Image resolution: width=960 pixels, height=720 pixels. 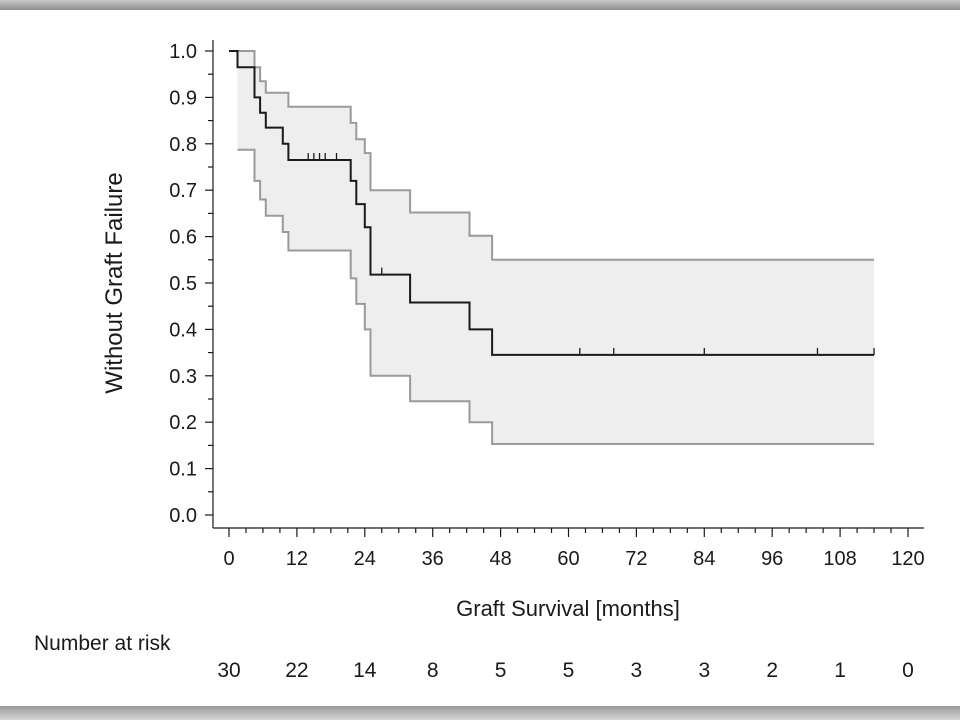 What do you see at coordinates (183, 423) in the screenshot?
I see `y-tick-label: 0.2` at bounding box center [183, 423].